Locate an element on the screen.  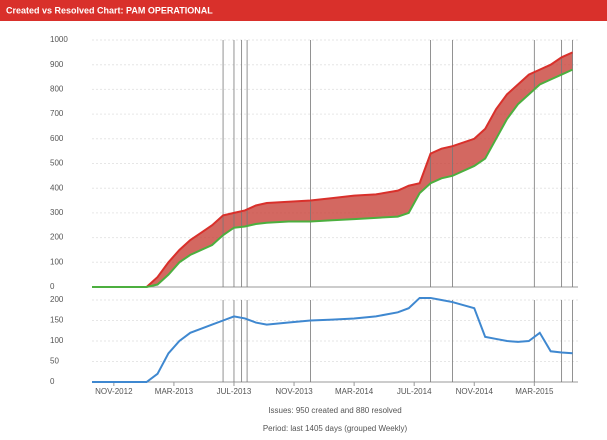
y2-tick-label: 100 is located at coordinates (57, 340).